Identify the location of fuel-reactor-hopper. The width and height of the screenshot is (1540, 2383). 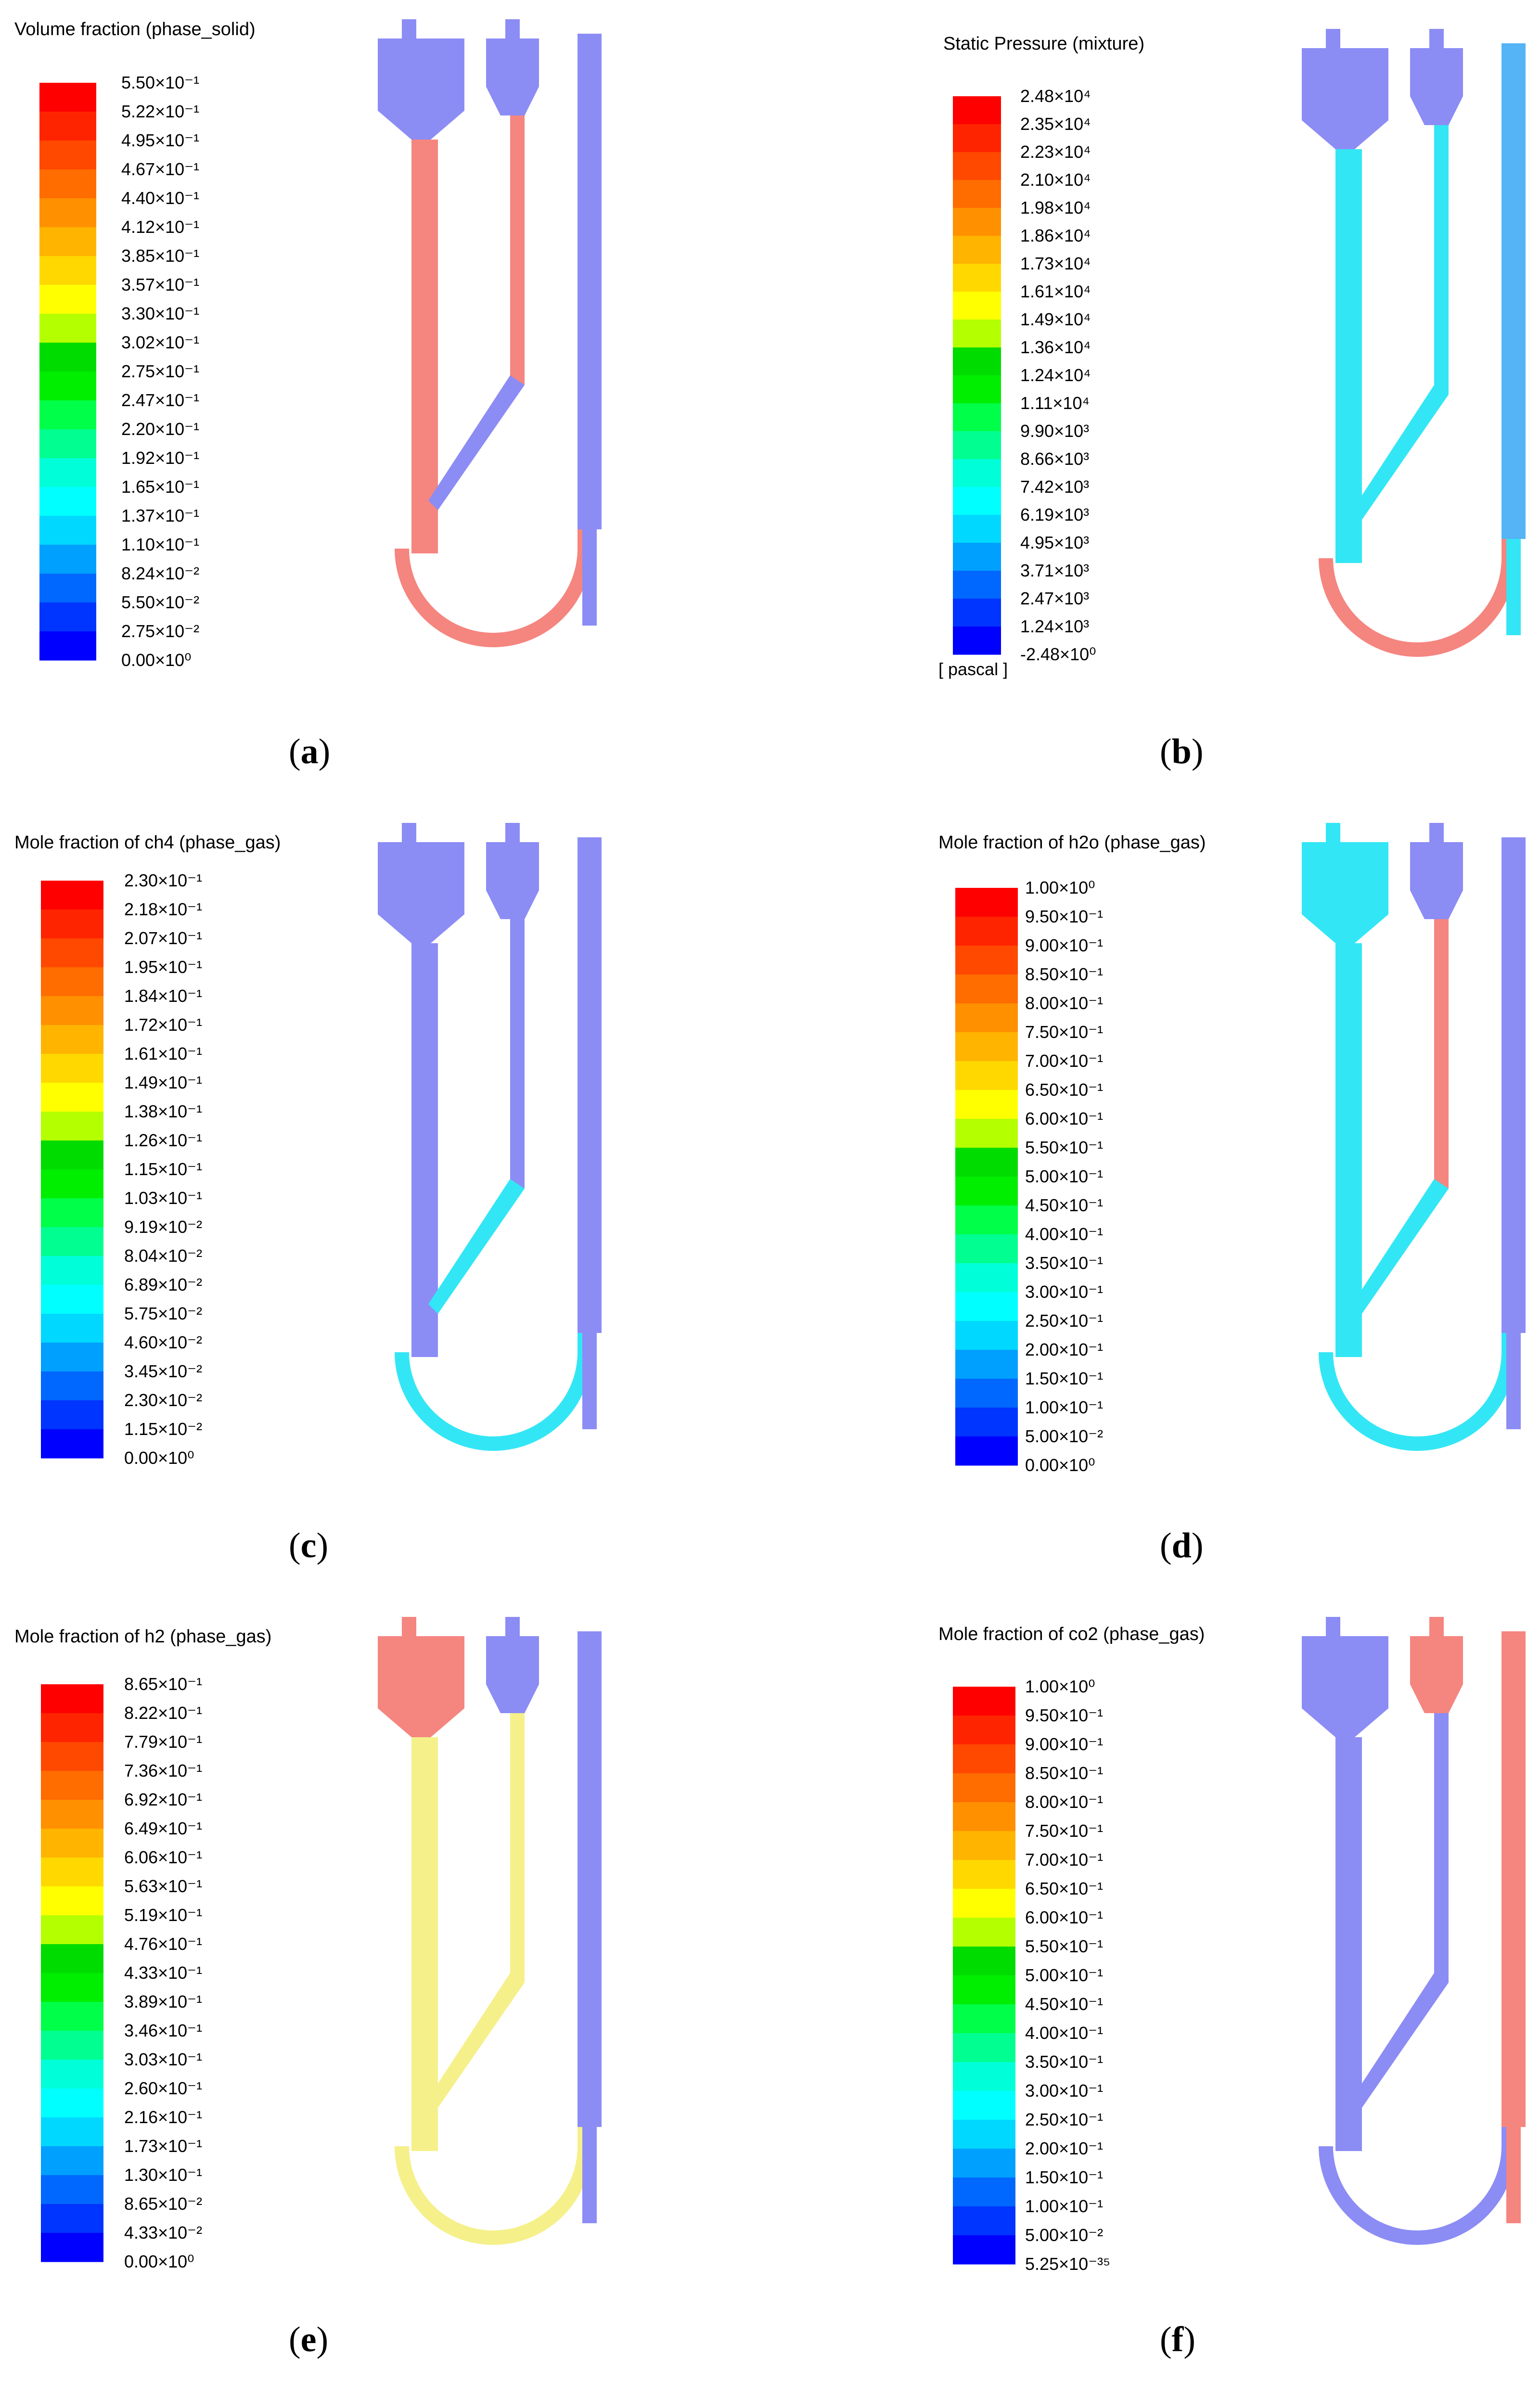
(1345, 89).